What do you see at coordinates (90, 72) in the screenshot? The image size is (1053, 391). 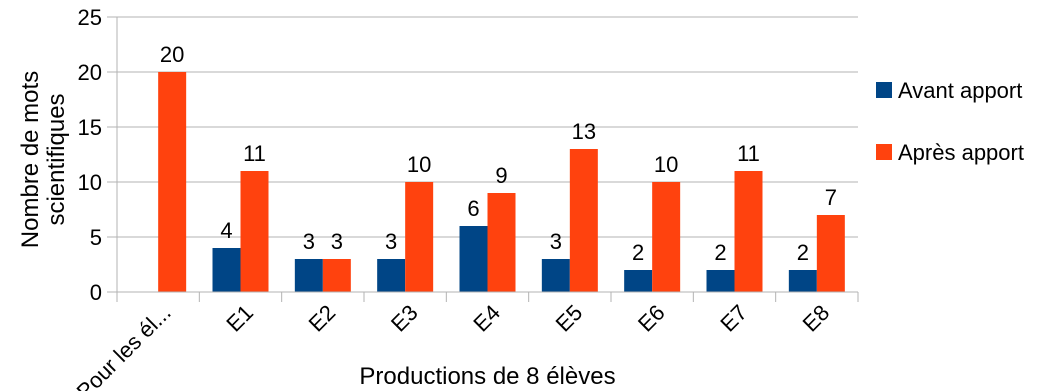 I see `y-tick-label: 20` at bounding box center [90, 72].